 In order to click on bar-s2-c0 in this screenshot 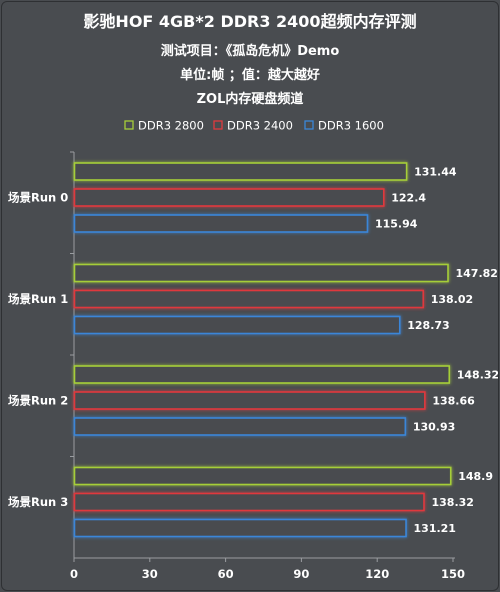, I will do `click(221, 223)`.